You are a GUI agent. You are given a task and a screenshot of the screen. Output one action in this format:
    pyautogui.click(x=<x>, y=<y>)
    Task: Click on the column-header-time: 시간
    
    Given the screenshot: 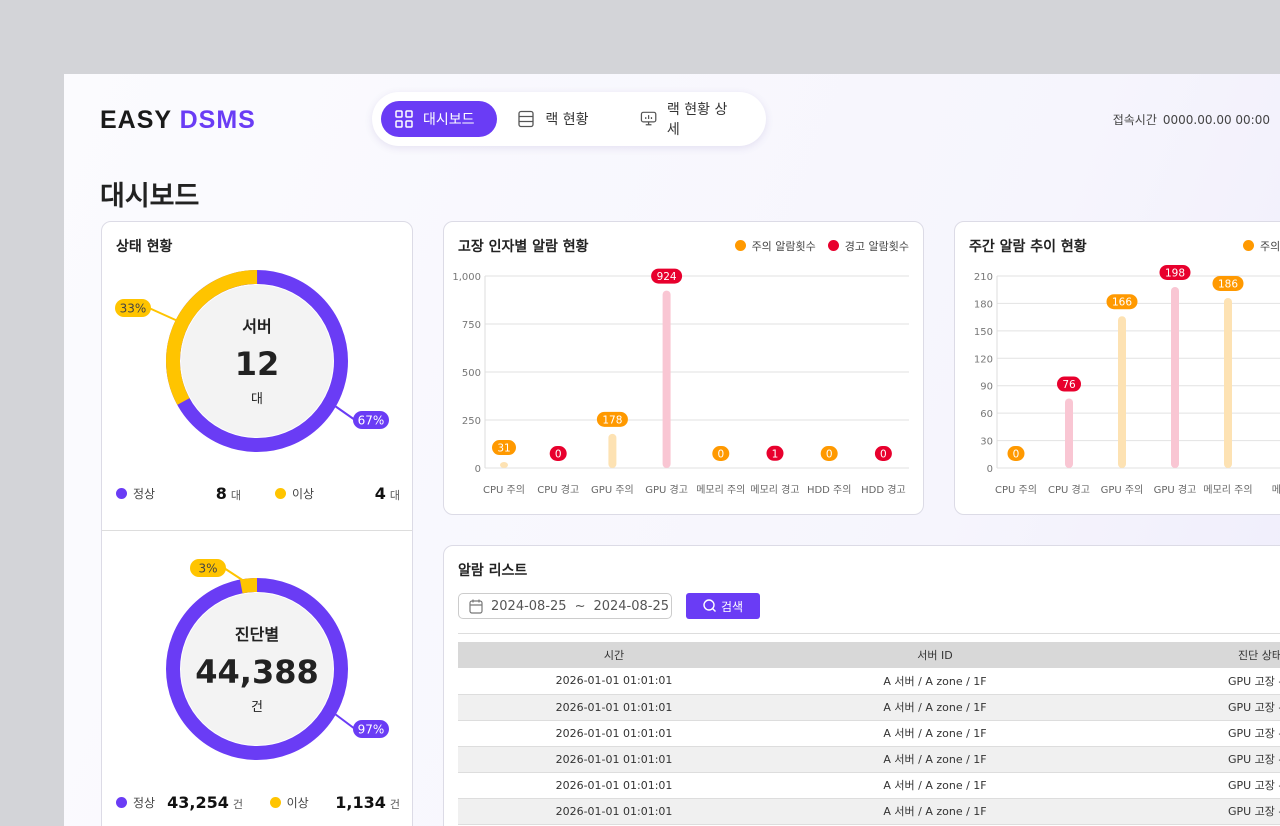 What is the action you would take?
    pyautogui.click(x=614, y=655)
    